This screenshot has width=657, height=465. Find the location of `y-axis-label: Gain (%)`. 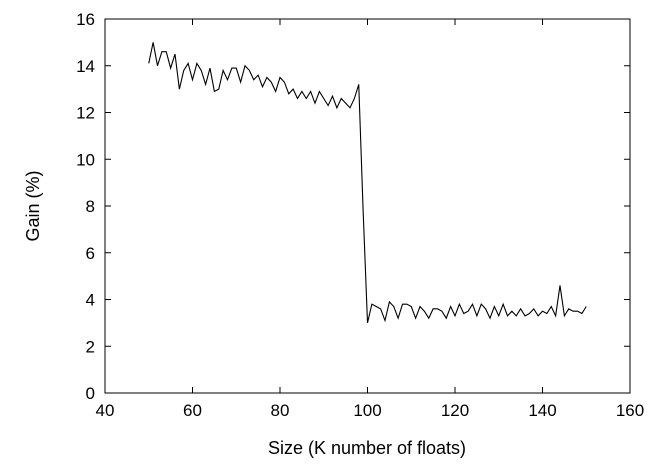

y-axis-label: Gain (%) is located at coordinates (33, 205).